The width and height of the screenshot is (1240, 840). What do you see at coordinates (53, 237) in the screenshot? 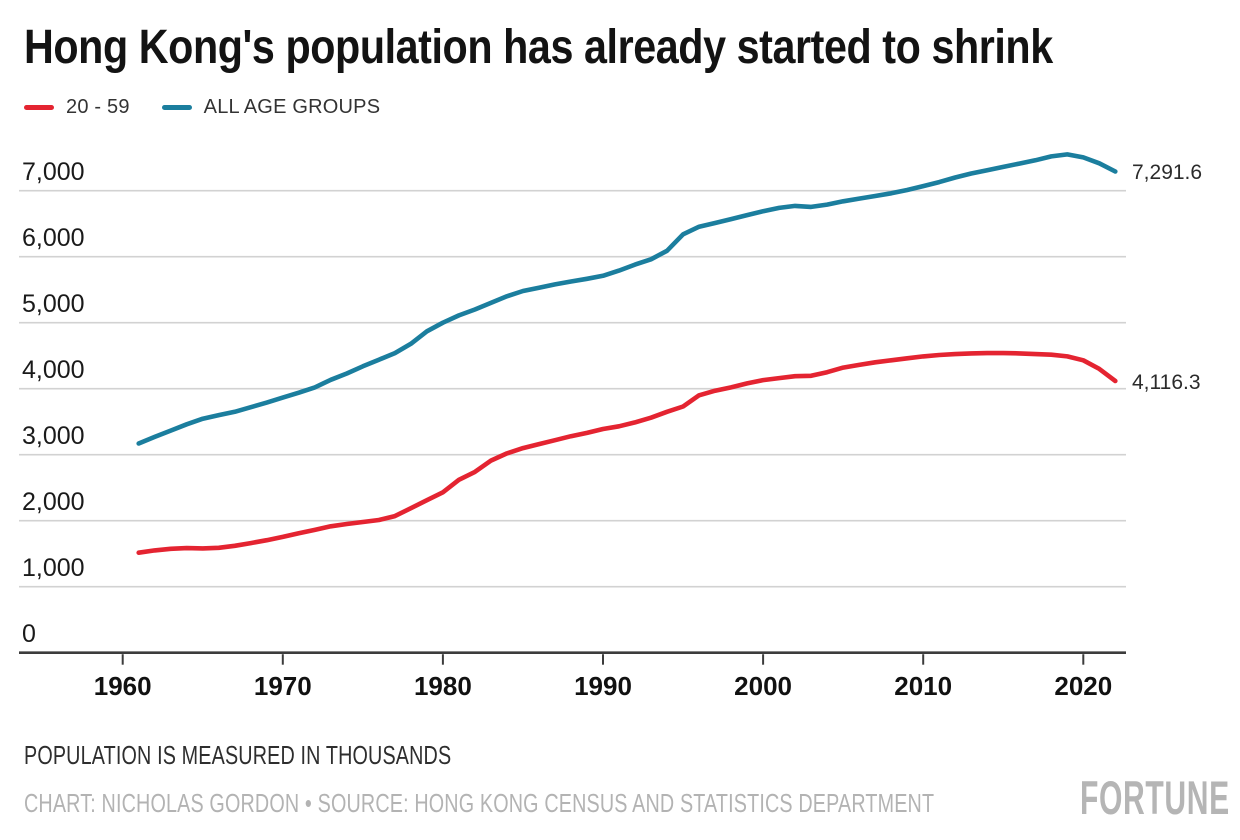
I see `y-tick-label: 6,000` at bounding box center [53, 237].